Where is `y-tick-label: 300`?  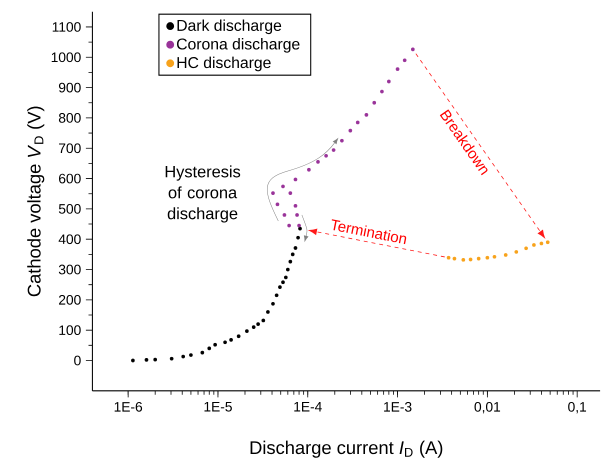
y-tick-label: 300 is located at coordinates (69, 269).